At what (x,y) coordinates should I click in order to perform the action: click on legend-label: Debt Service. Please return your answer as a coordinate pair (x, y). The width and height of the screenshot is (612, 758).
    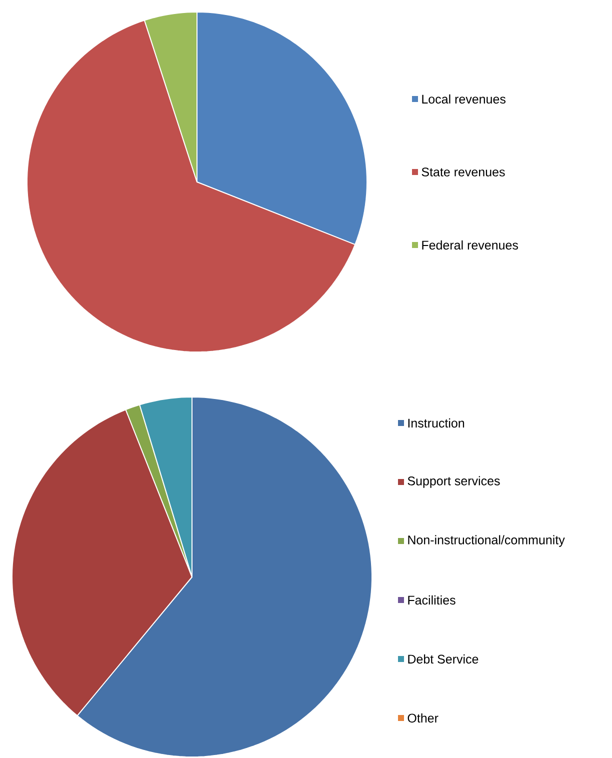
    Looking at the image, I should click on (443, 659).